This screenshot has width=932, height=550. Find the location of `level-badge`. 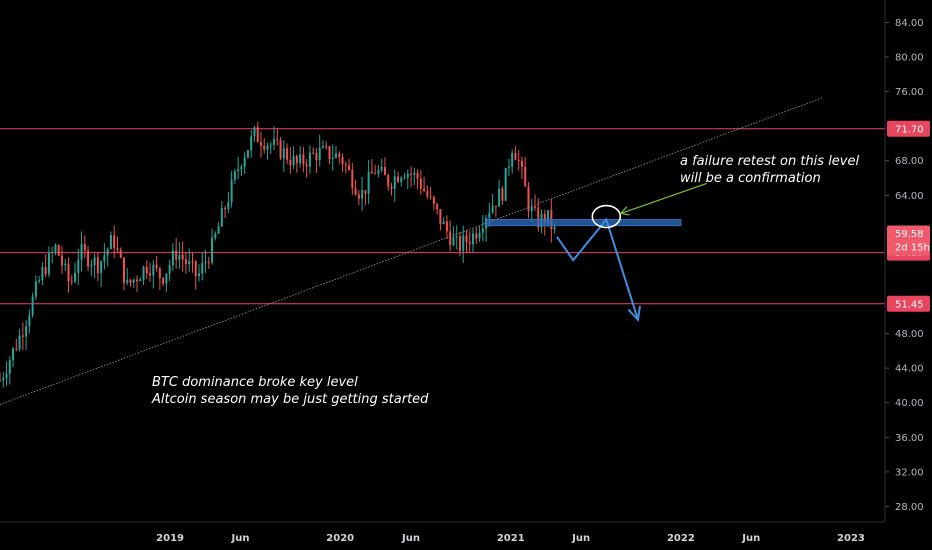

level-badge is located at coordinates (908, 303).